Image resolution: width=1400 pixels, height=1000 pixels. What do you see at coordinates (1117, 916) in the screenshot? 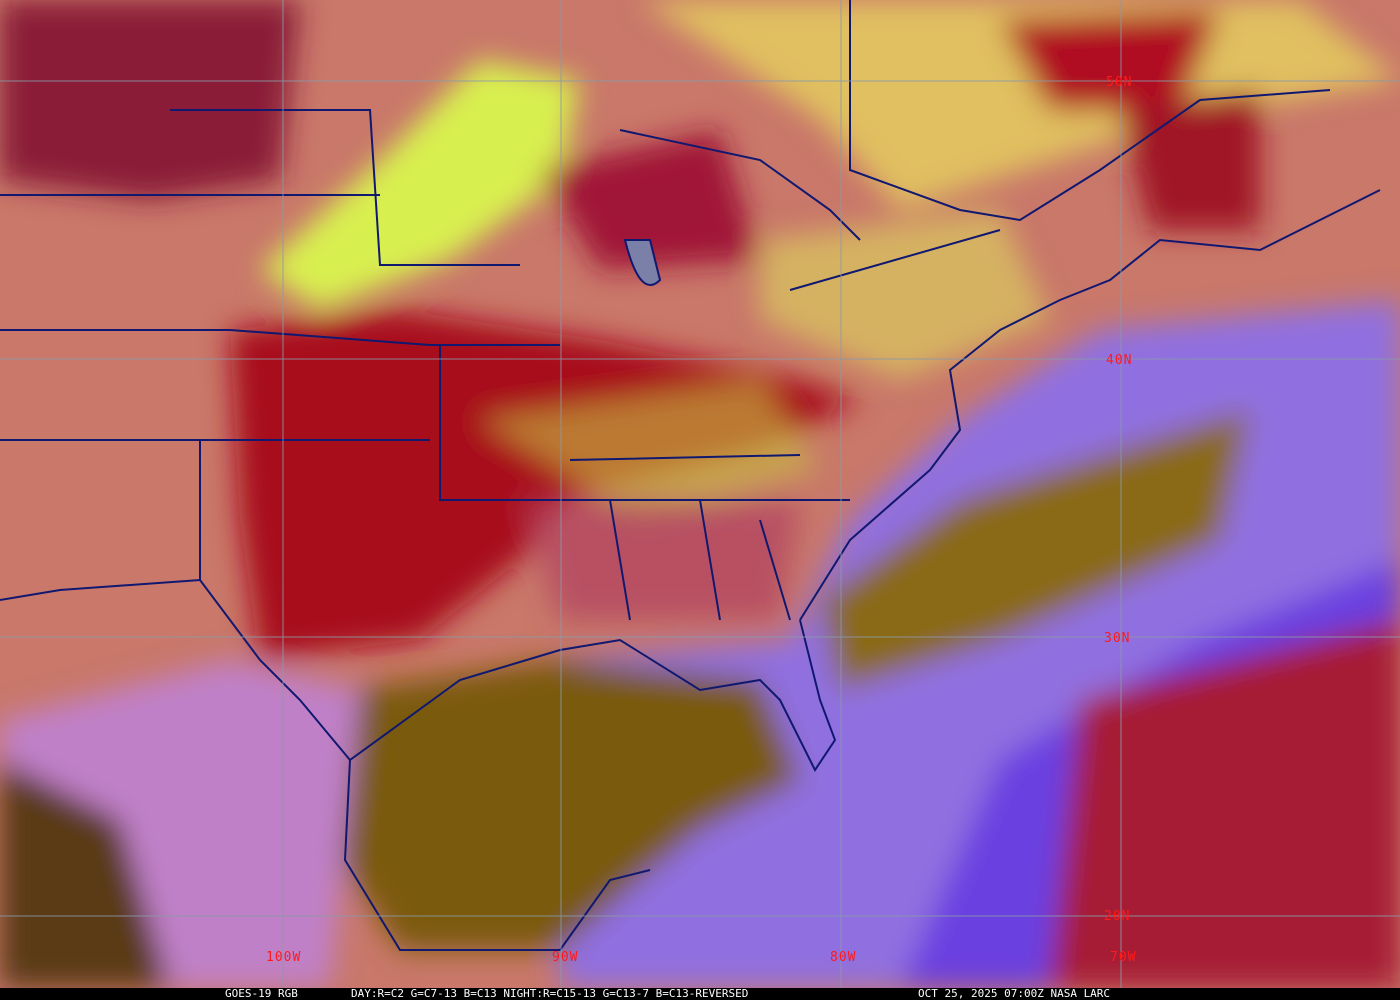
I see `lat-label-20n: 20N` at bounding box center [1117, 916].